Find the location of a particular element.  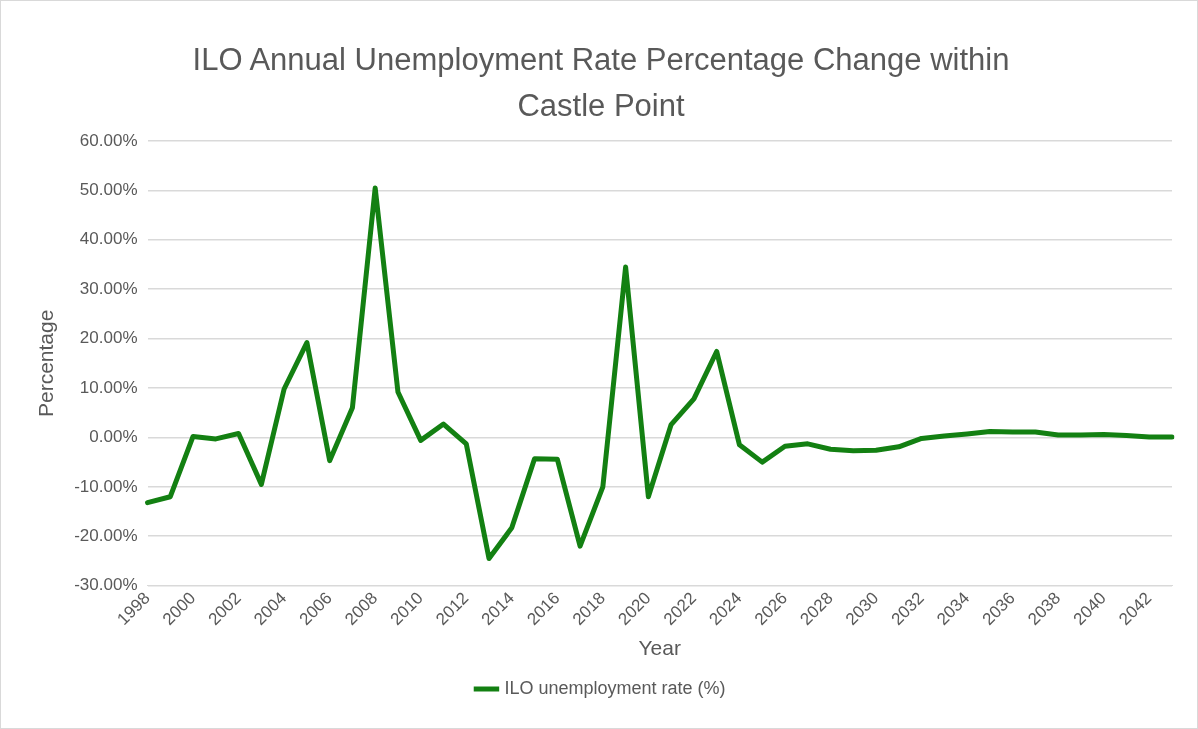

y-tick-label: 30.00% is located at coordinates (108, 288).